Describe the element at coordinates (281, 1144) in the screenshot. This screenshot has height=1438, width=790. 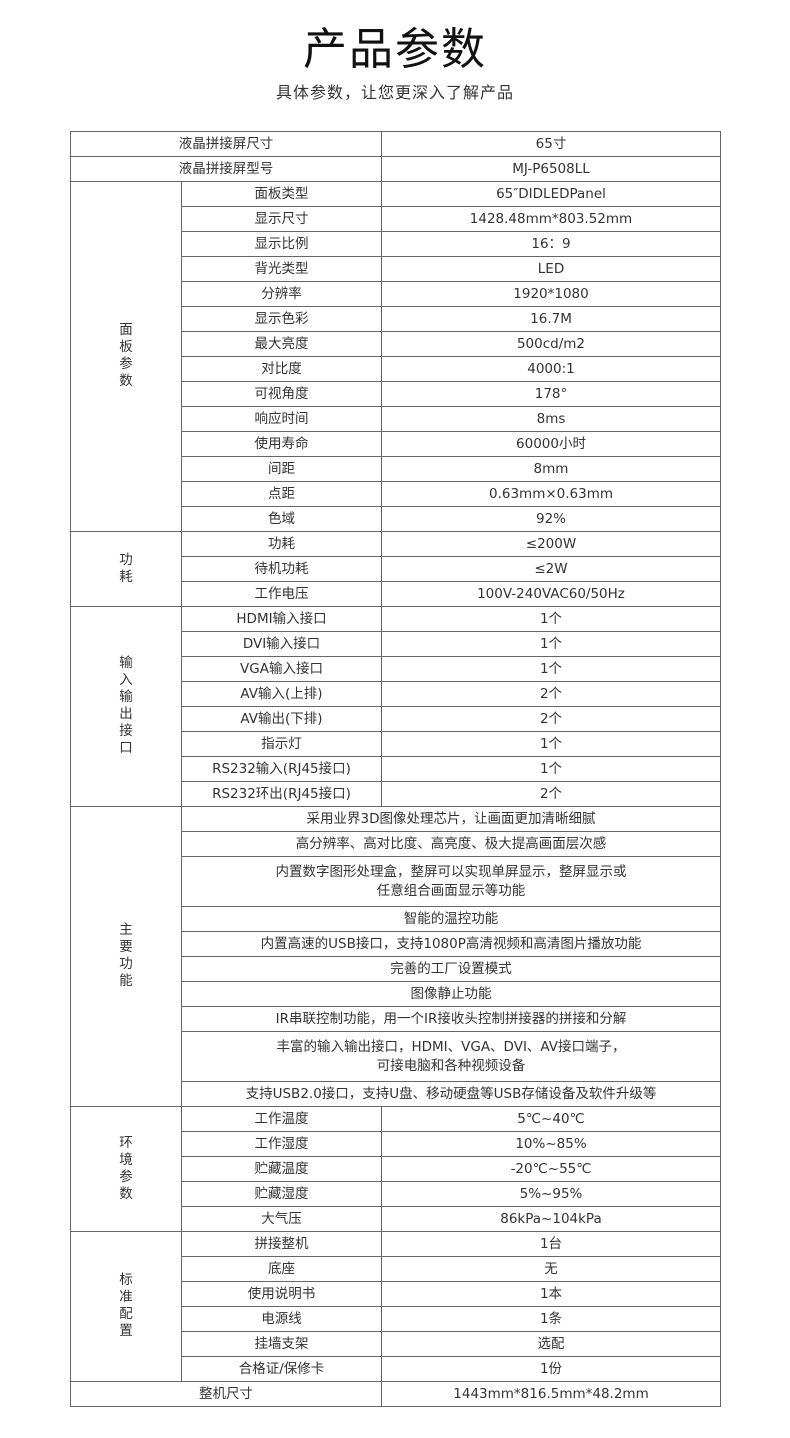
I see `spec-label: 工作湿度` at that location.